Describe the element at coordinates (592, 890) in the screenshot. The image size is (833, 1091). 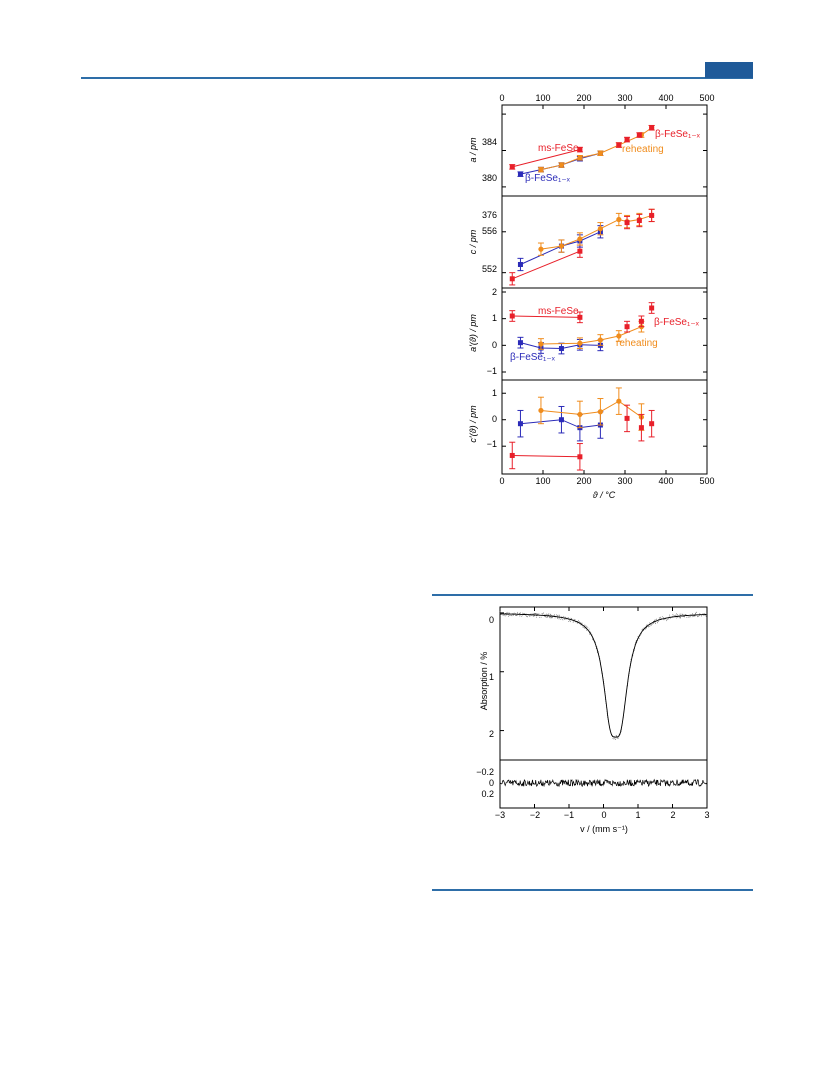
I see `figure-separator-bottom` at that location.